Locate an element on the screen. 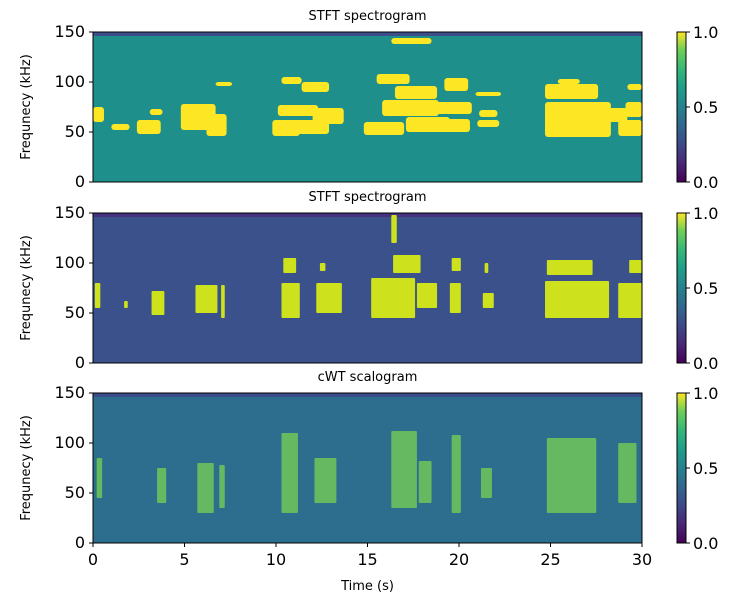  x-tick-label: 25 is located at coordinates (550, 559).